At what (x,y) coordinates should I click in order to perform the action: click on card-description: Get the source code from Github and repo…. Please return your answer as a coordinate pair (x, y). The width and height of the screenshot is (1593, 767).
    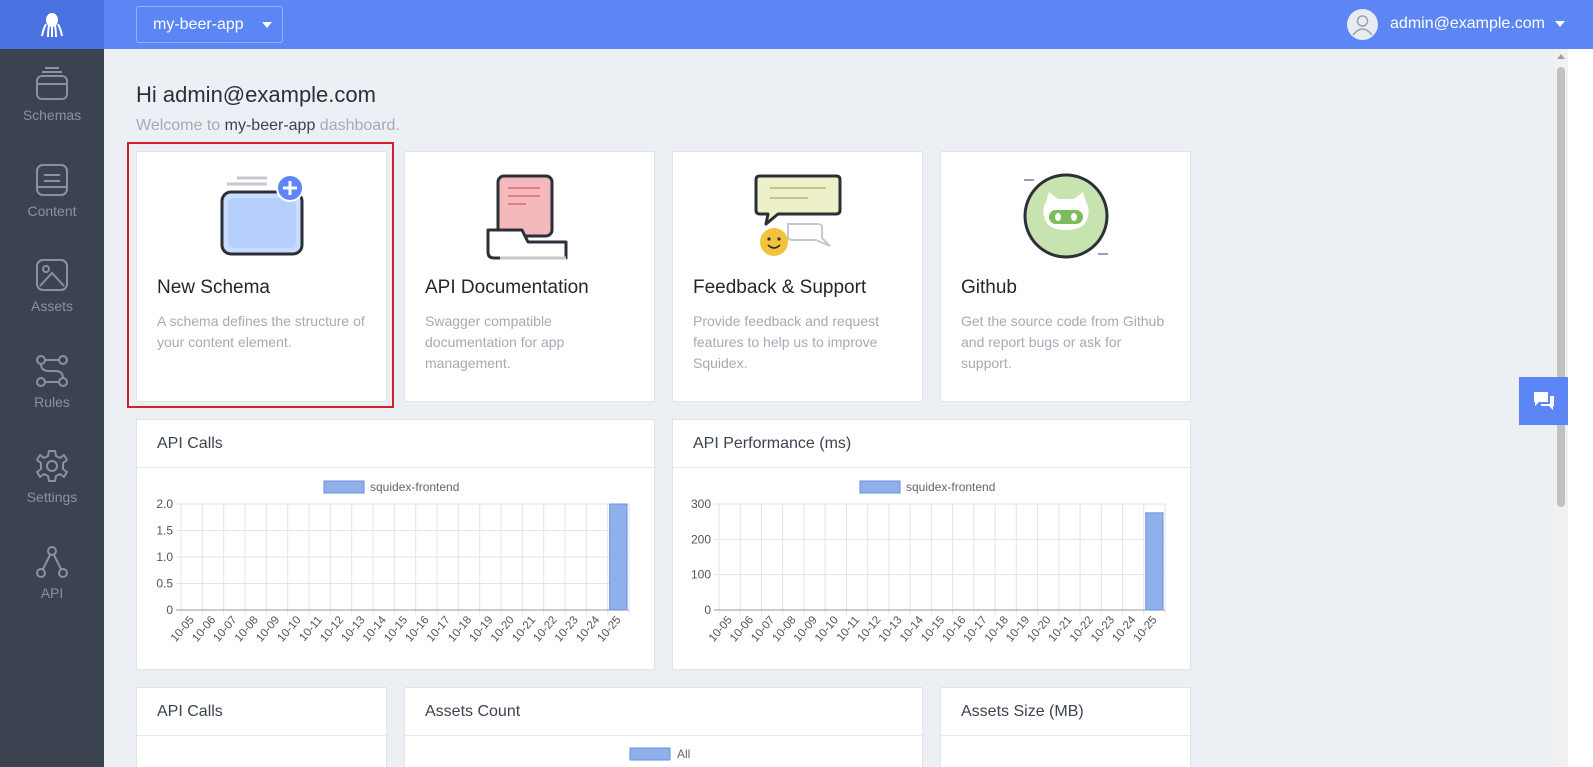
    Looking at the image, I should click on (1063, 342).